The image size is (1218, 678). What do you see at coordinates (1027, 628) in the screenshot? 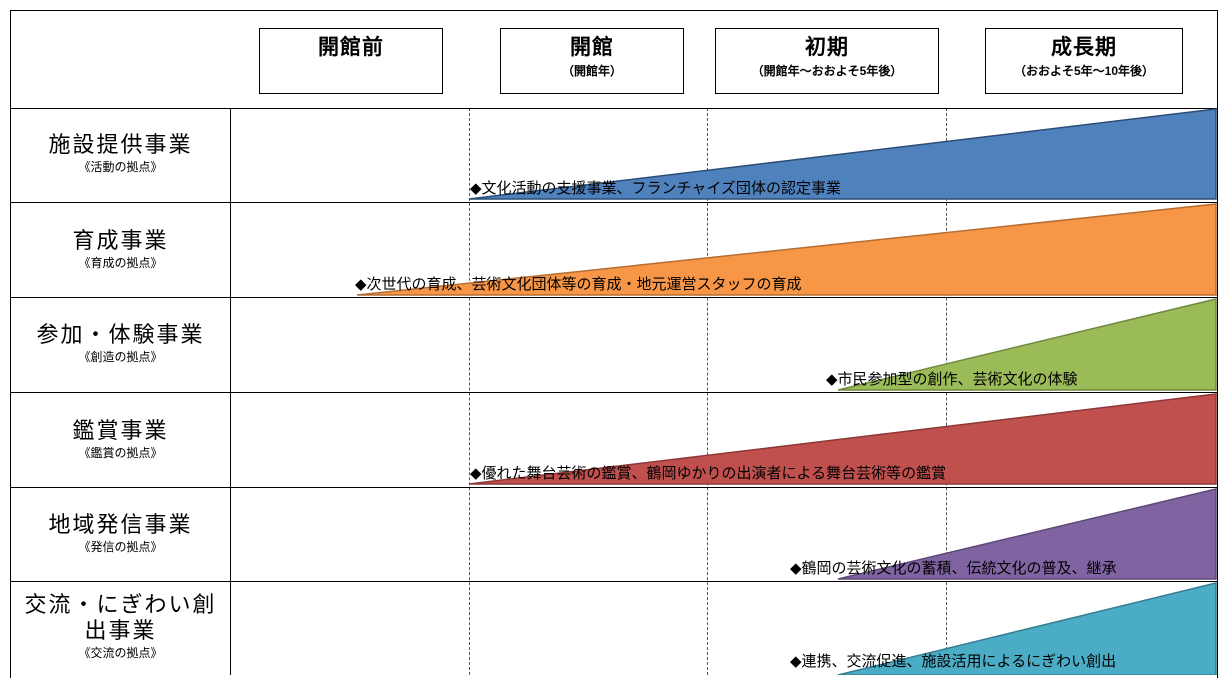
I see `wedge-exchange` at bounding box center [1027, 628].